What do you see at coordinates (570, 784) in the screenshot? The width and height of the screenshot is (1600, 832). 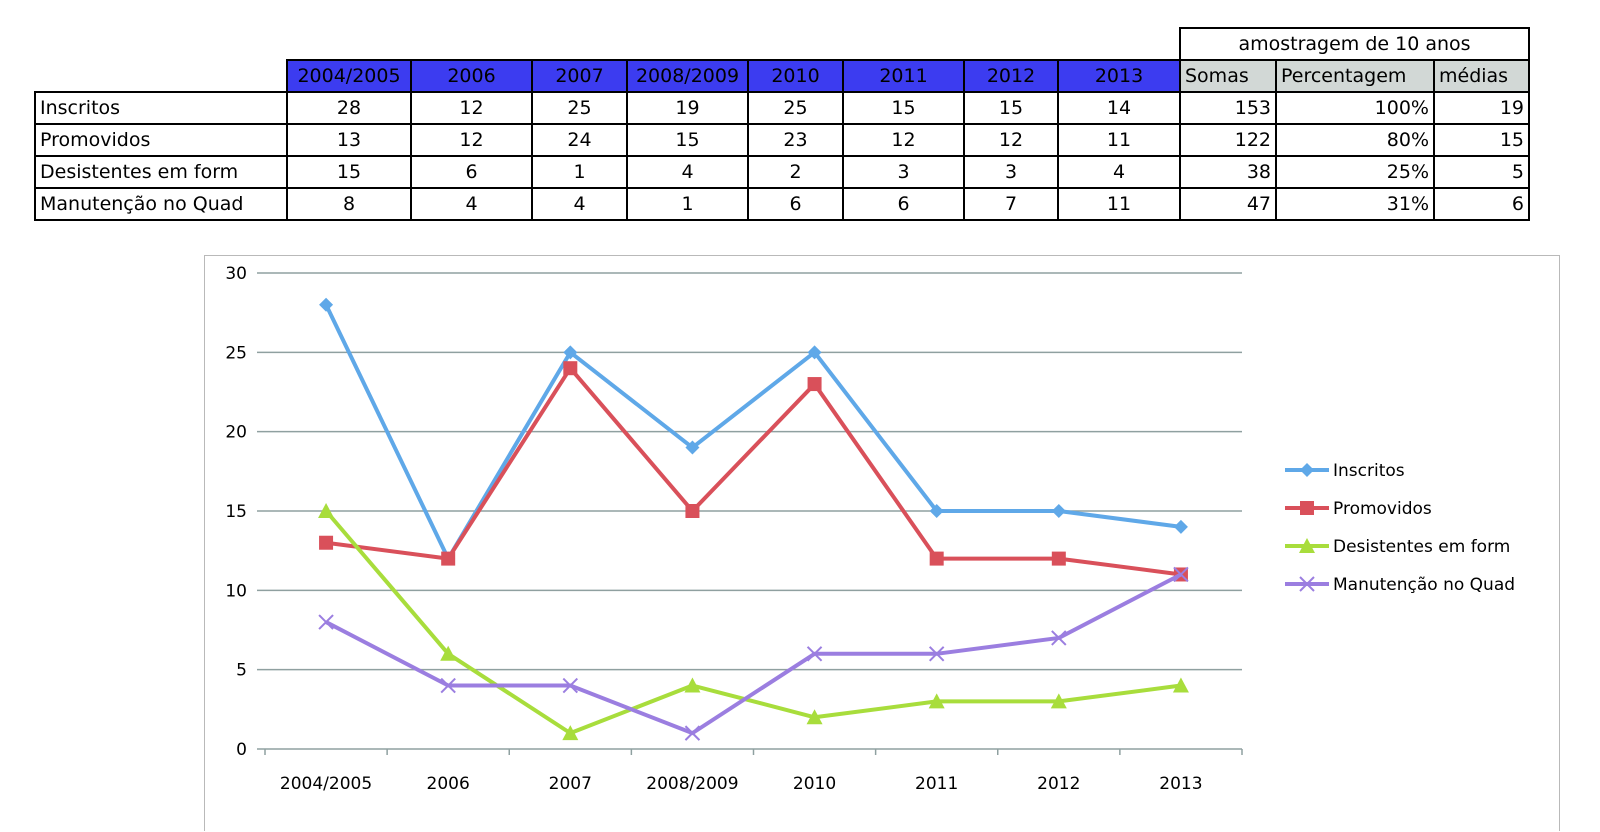 I see `x-tick-label: 2007` at bounding box center [570, 784].